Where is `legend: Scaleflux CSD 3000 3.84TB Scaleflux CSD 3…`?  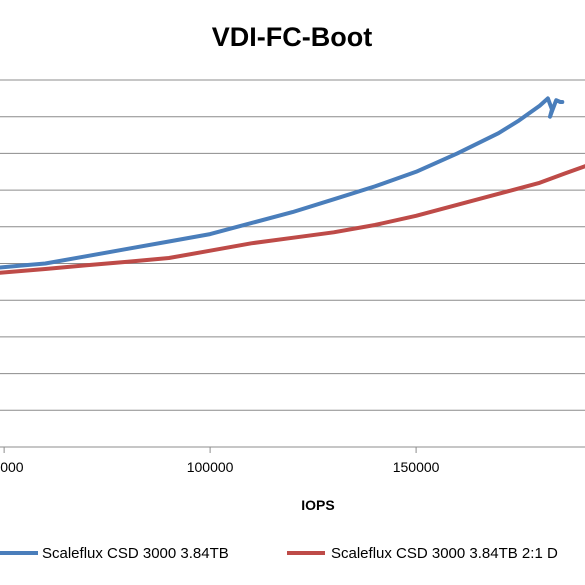 legend: Scaleflux CSD 3000 3.84TB Scaleflux CSD 3… is located at coordinates (279, 553).